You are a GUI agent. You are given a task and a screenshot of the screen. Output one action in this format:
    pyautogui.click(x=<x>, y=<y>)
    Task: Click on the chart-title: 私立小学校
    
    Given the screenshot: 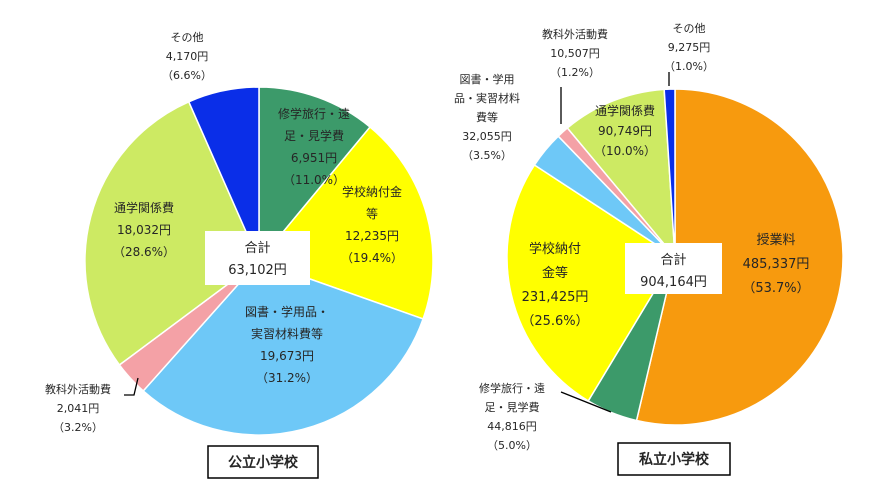 What is the action you would take?
    pyautogui.click(x=674, y=459)
    